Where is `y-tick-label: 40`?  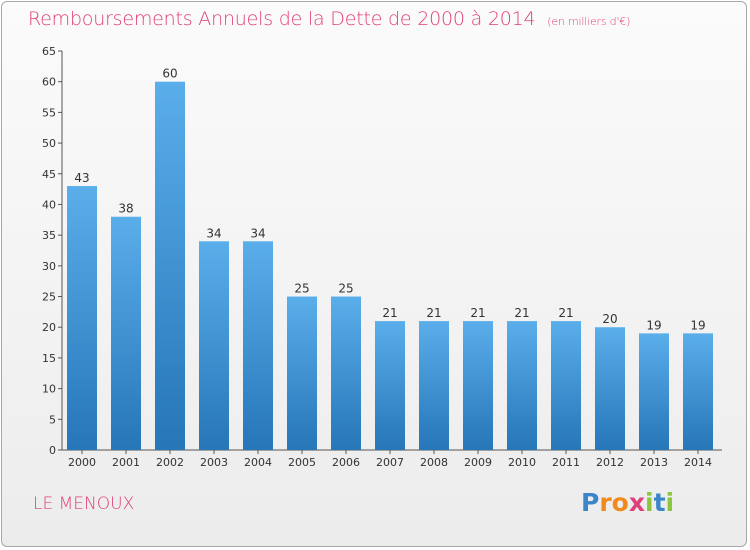
y-tick-label: 40 is located at coordinates (49, 204).